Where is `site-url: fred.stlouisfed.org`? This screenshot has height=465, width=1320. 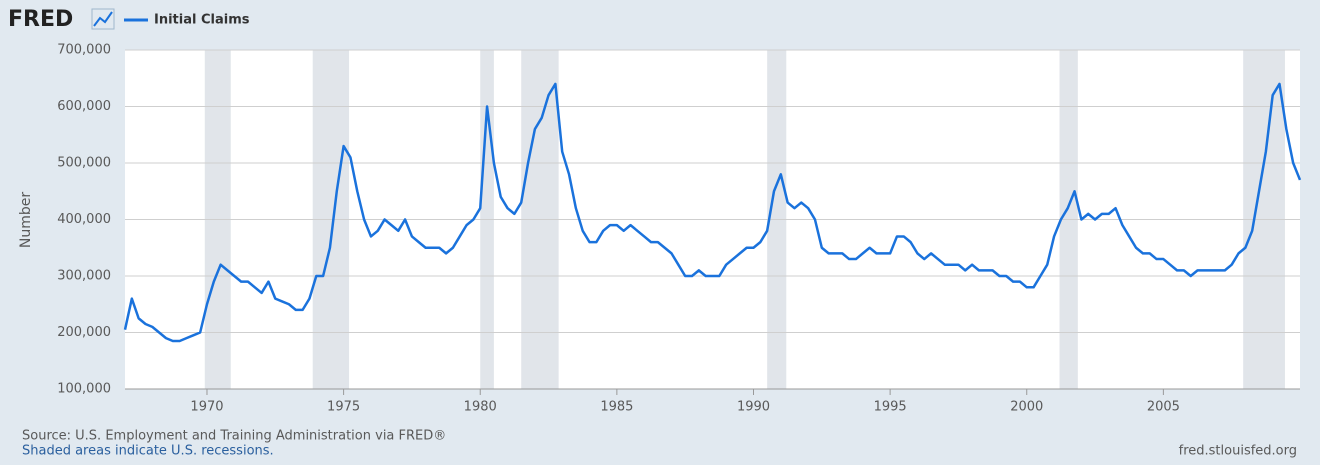
site-url: fred.stlouisfed.org is located at coordinates (1238, 451).